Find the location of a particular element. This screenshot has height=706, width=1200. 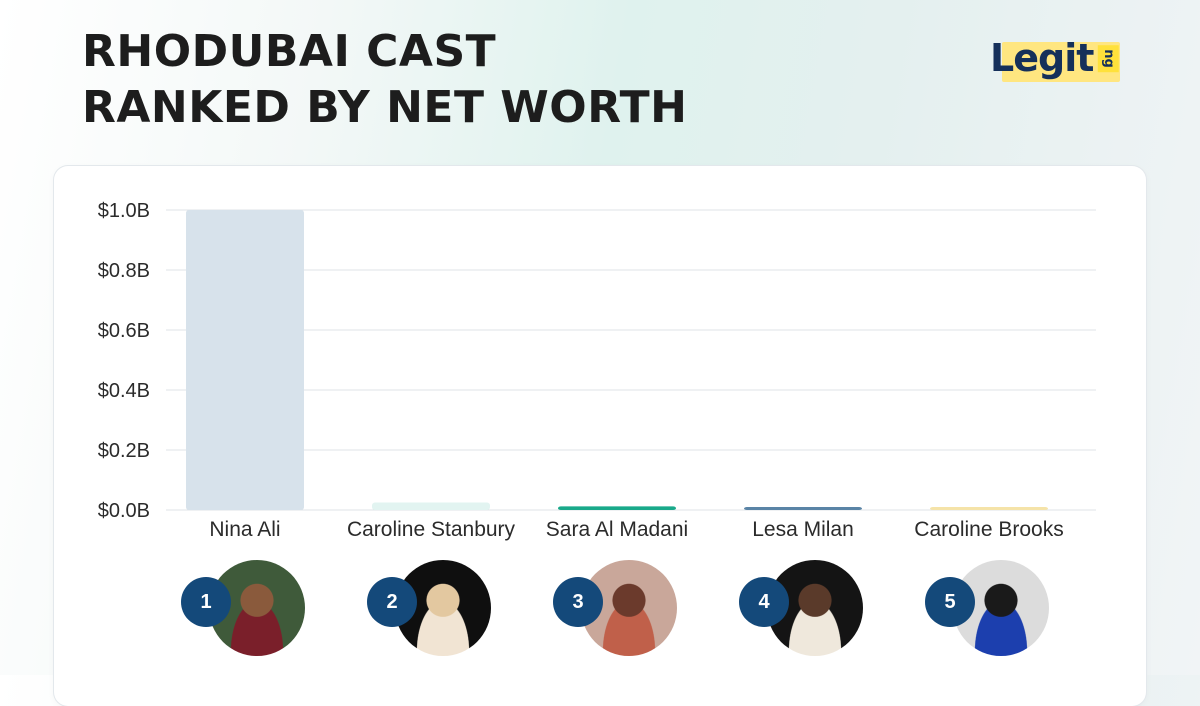

rank-badge: 5 is located at coordinates (950, 602).